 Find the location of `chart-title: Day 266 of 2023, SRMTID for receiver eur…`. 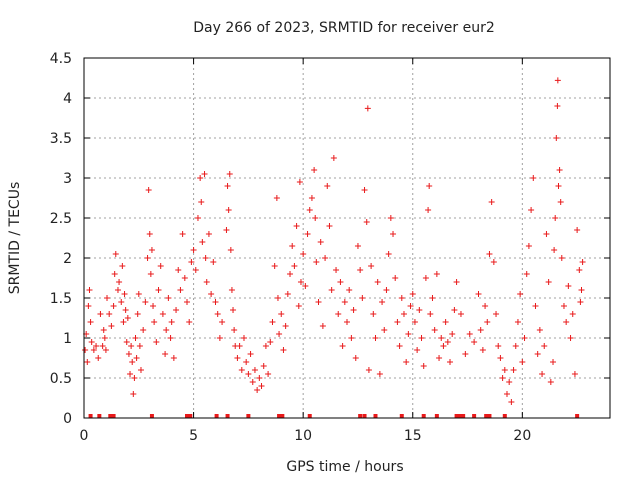

chart-title: Day 266 of 2023, SRMTID for receiver eur… is located at coordinates (344, 28).